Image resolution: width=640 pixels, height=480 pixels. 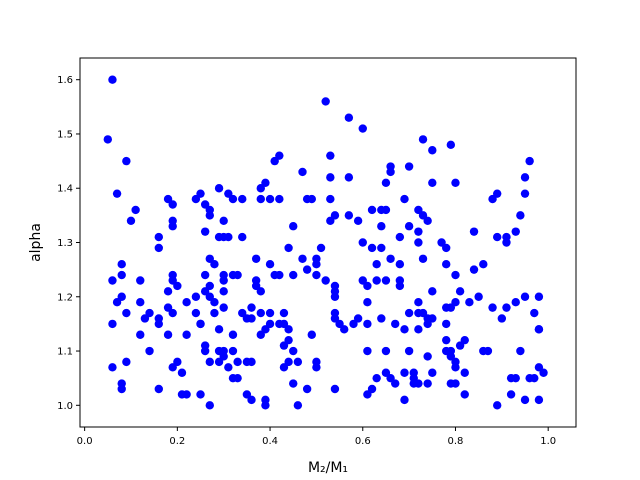 What do you see at coordinates (65, 189) in the screenshot?
I see `y-tick-label: 1.4` at bounding box center [65, 189].